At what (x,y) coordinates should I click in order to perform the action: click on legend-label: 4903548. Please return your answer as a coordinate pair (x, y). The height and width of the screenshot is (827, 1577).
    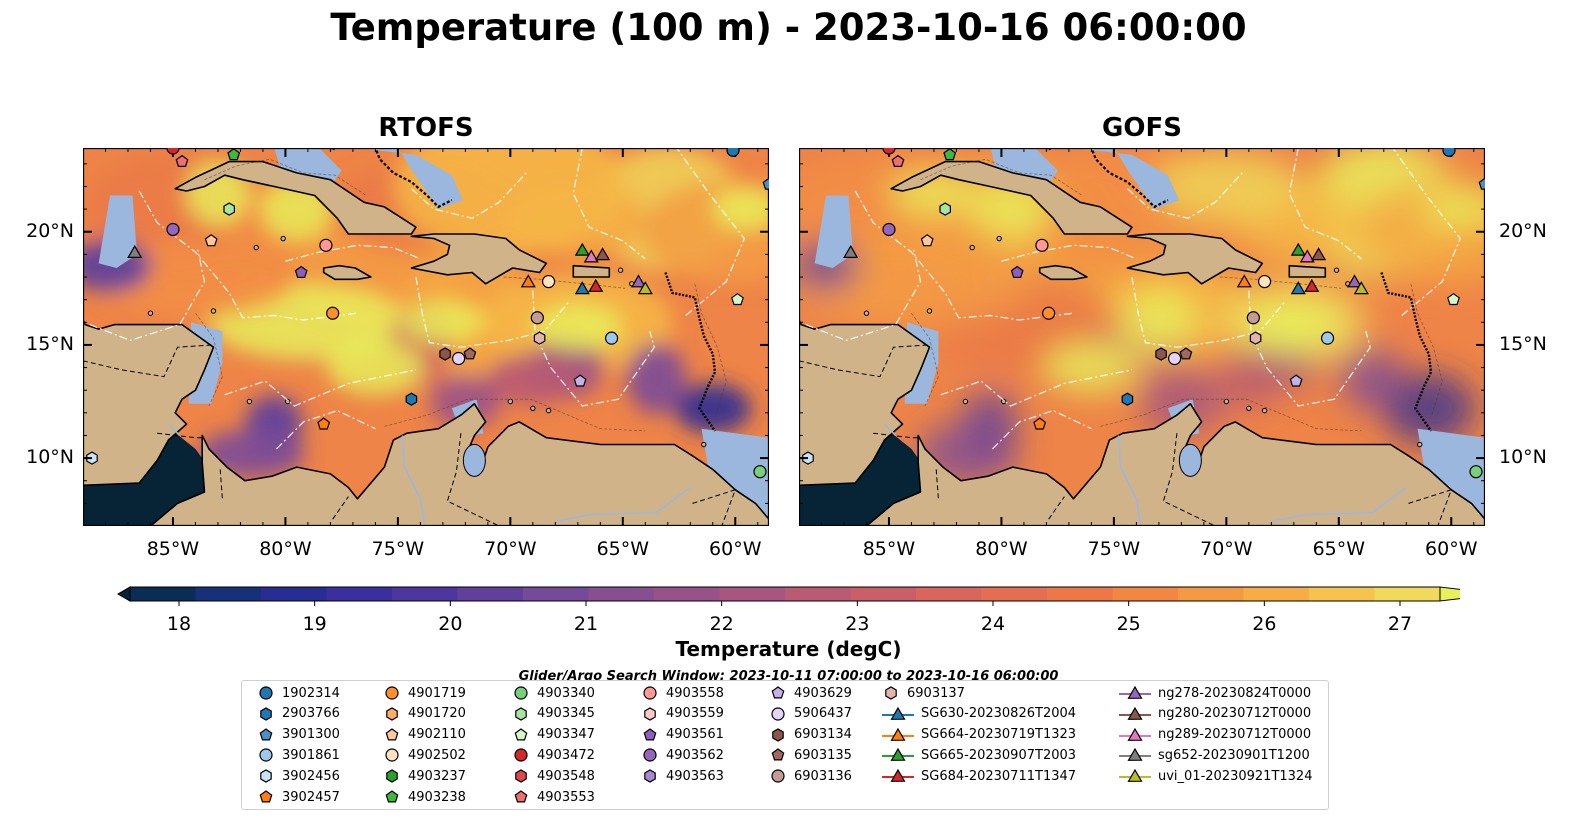
    Looking at the image, I should click on (566, 776).